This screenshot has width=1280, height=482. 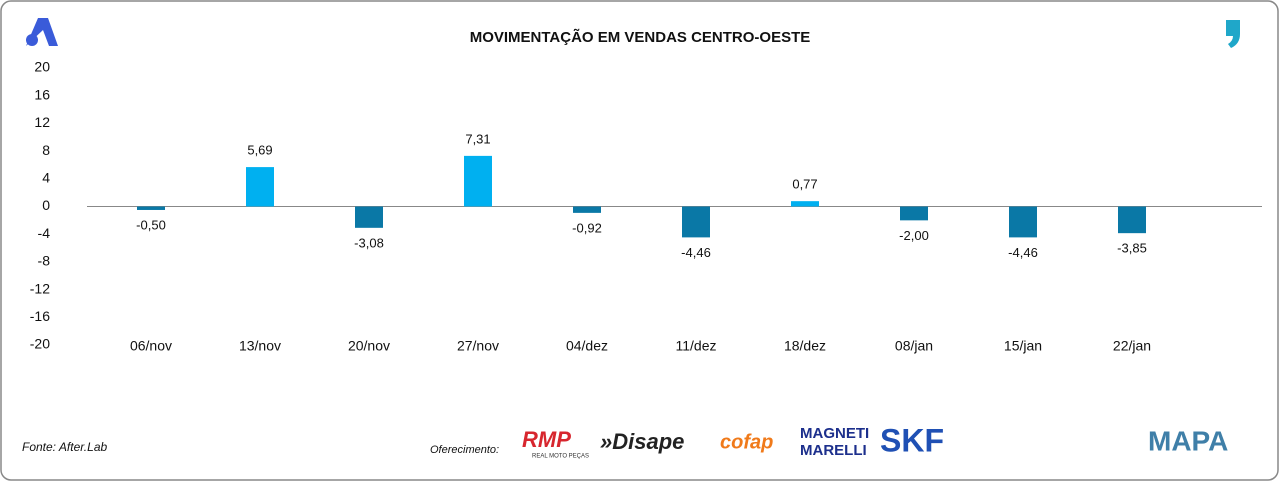 What do you see at coordinates (560, 457) in the screenshot?
I see `sponsor-logo: REAL MOTO PEÇAS` at bounding box center [560, 457].